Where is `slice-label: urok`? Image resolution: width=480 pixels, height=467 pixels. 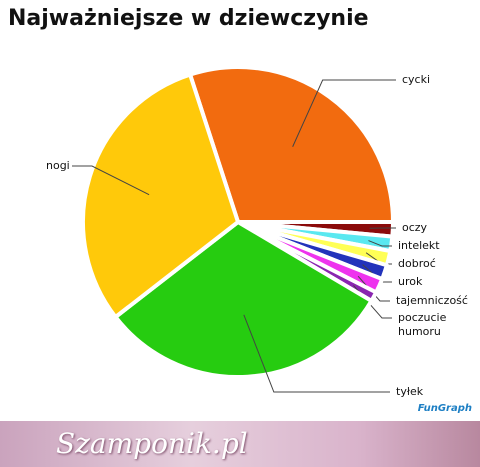
slice-label: urok is located at coordinates (410, 281).